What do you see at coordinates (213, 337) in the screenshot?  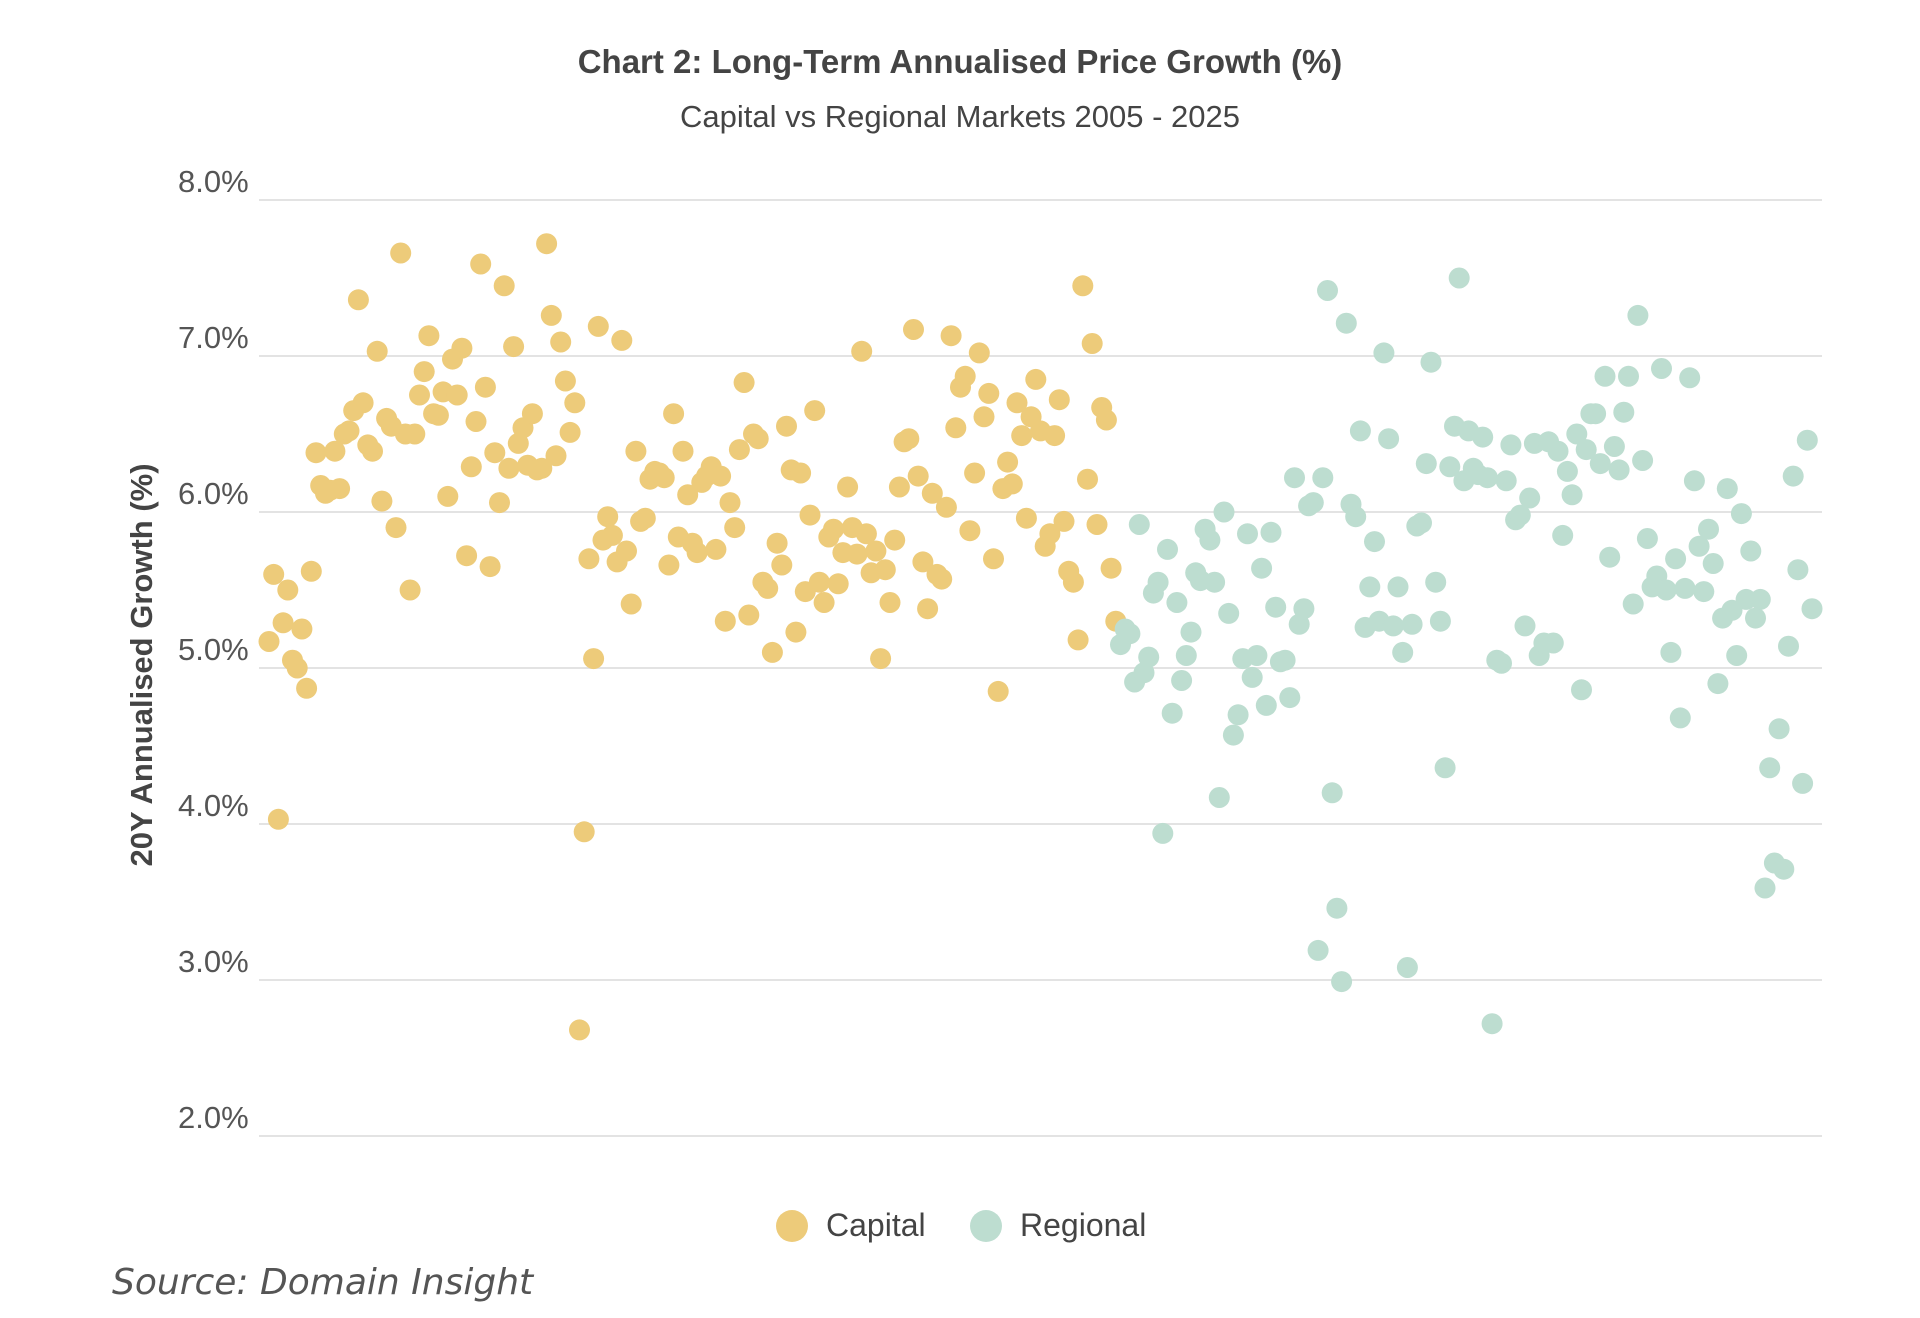 I see `y-tick-label: 7.0%` at bounding box center [213, 337].